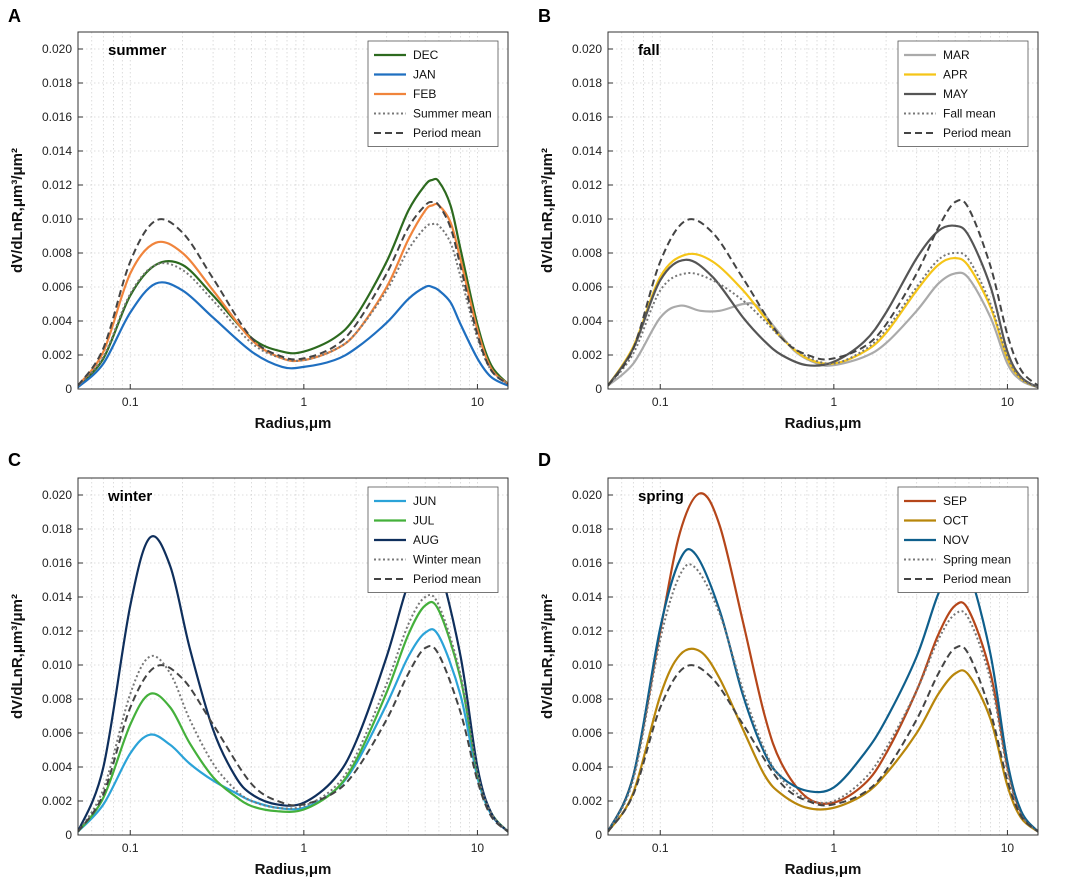  I want to click on legend: SEP OCT NOV Spring mean Period mean, so click(963, 539).